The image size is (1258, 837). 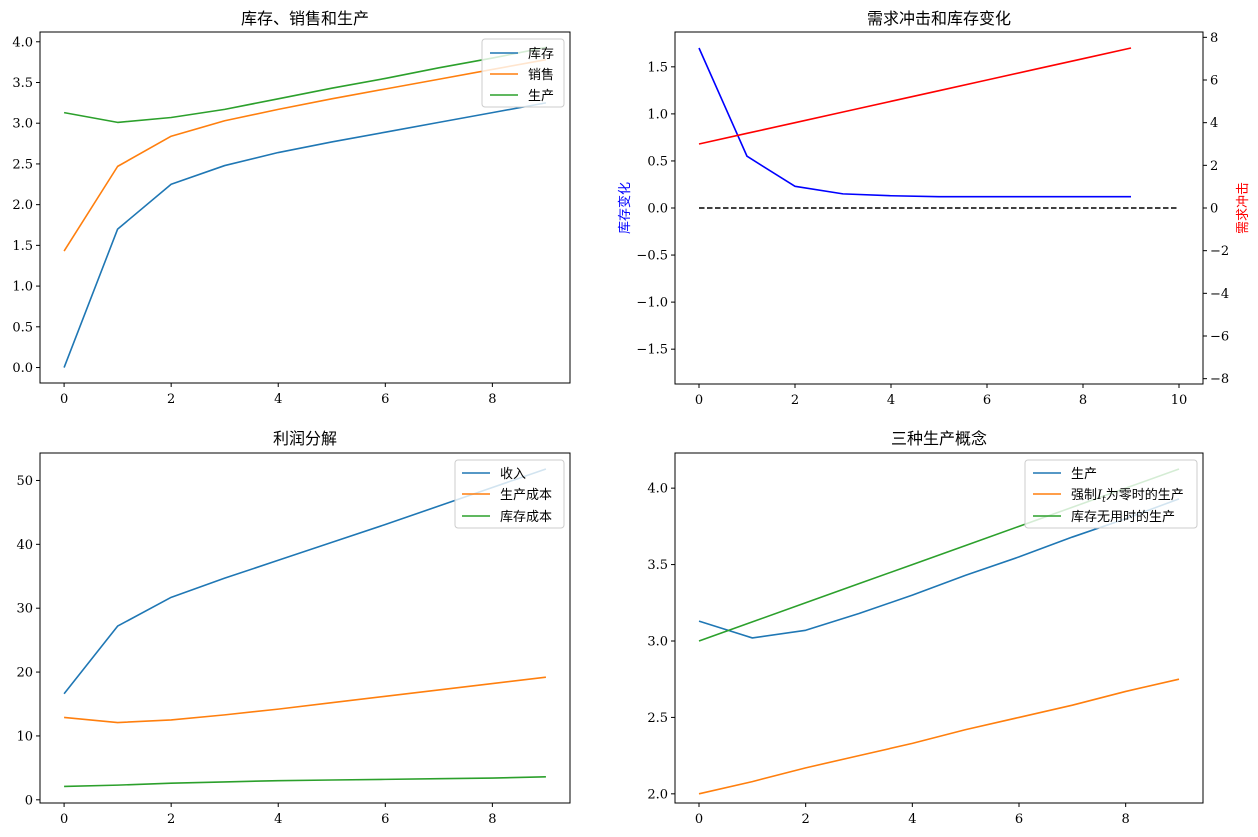 I want to click on y-right-tick-label: 6, so click(x=1214, y=81).